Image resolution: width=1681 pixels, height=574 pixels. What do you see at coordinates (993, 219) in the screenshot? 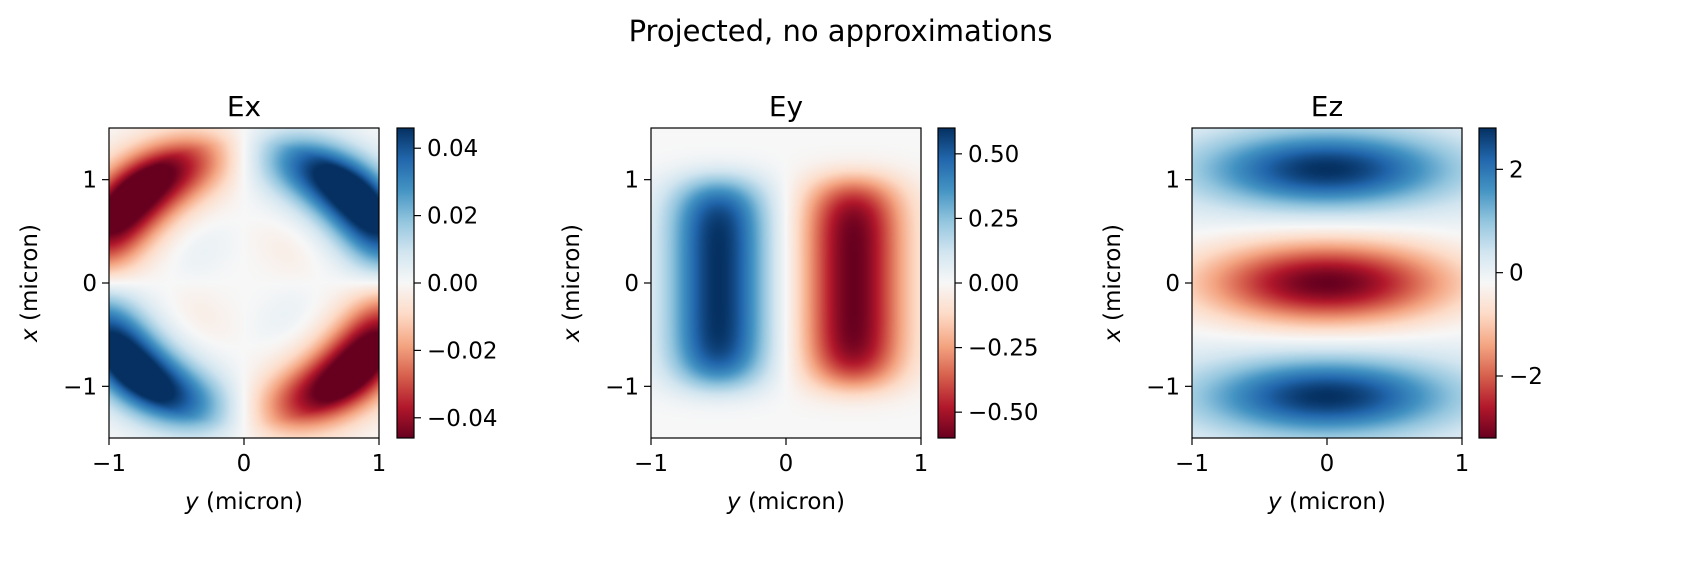
I see `colorbar-tick-label: 0.25` at bounding box center [993, 219].